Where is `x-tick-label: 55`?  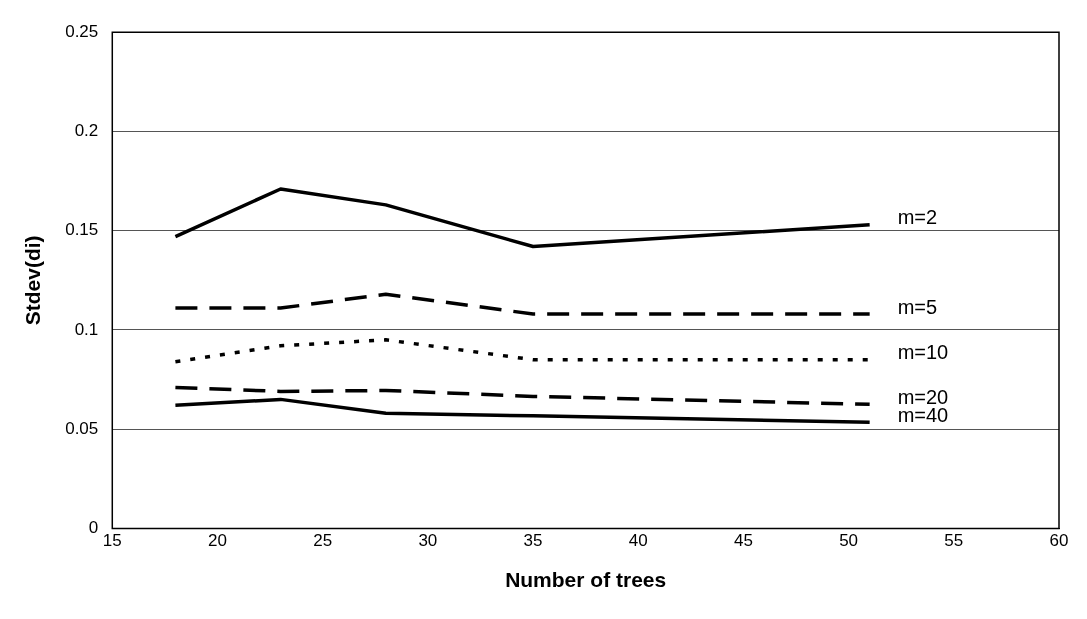 x-tick-label: 55 is located at coordinates (954, 541).